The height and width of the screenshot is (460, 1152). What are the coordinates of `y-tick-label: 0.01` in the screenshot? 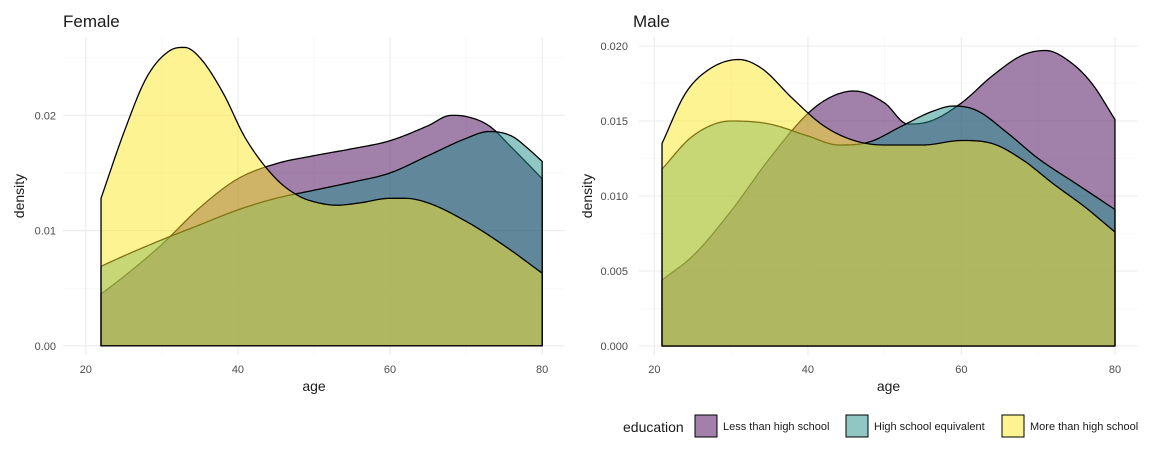 It's located at (45, 232).